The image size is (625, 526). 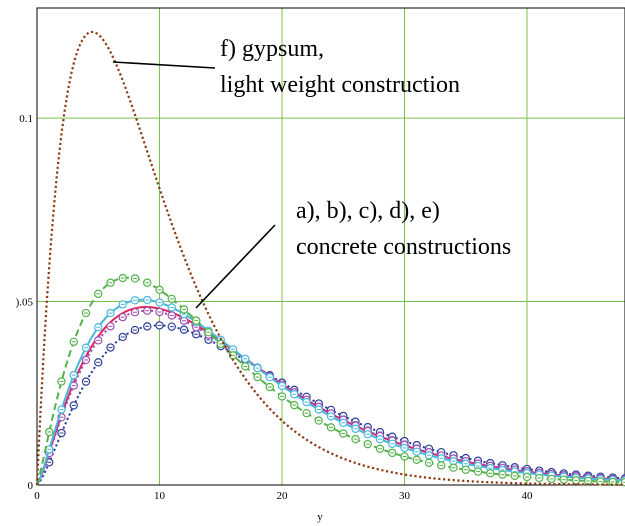 I want to click on annotation-leader-f, so click(x=164, y=65).